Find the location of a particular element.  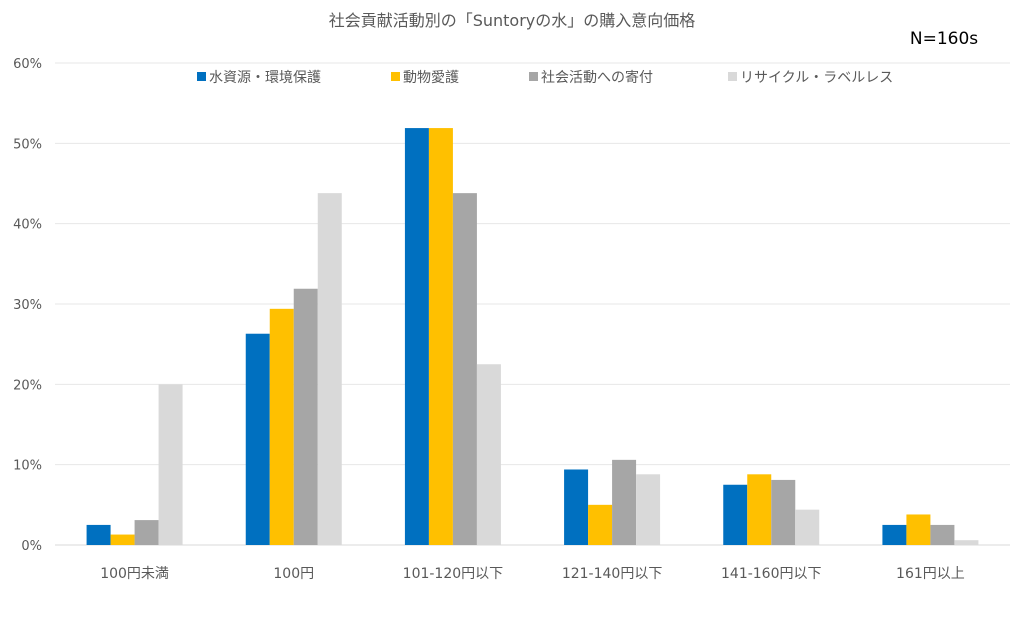

legend-label: 社会活動への寄付 is located at coordinates (597, 77).